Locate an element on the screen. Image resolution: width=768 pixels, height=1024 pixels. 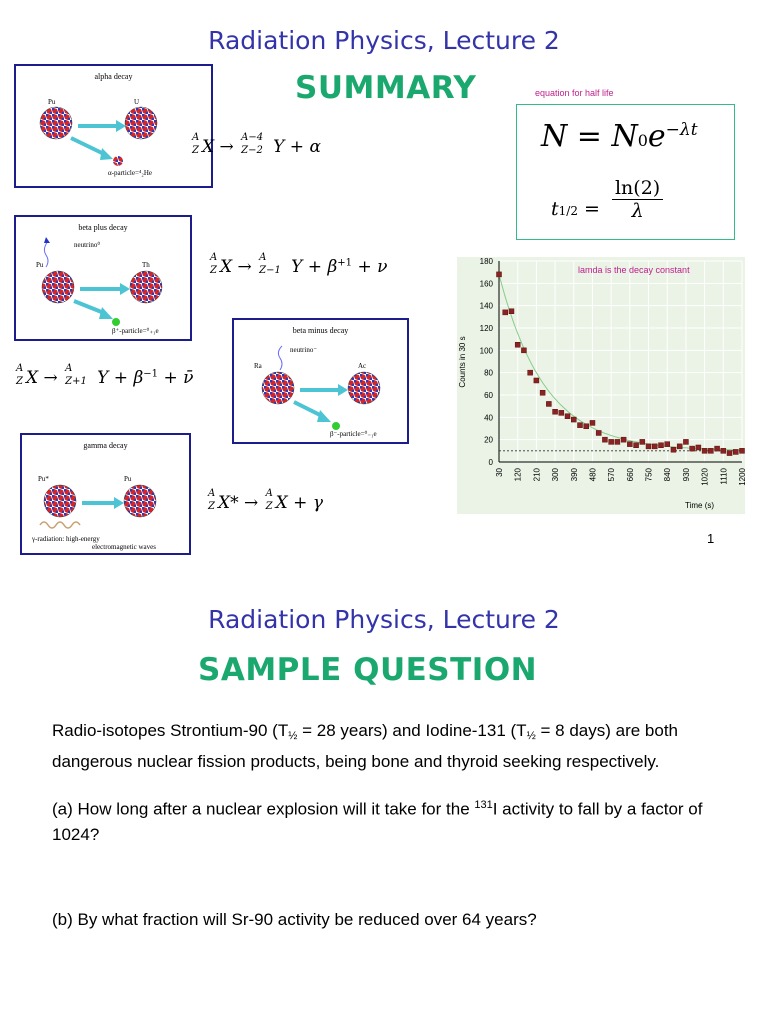
beta-minus-particle-label: β⁻-particle=⁰₋₁e is located at coordinates (353, 434).